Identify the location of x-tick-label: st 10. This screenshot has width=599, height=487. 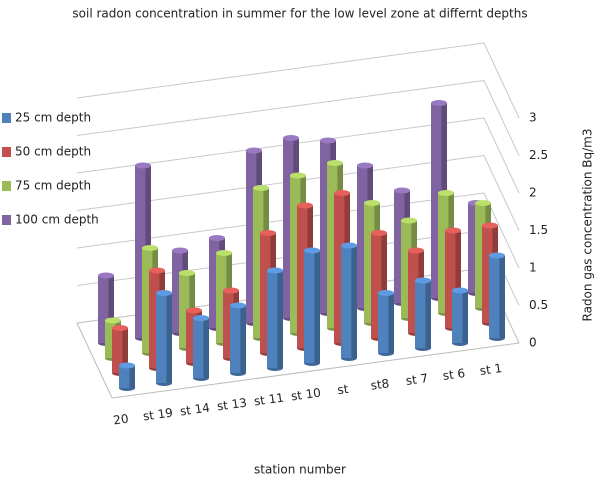
(306, 394).